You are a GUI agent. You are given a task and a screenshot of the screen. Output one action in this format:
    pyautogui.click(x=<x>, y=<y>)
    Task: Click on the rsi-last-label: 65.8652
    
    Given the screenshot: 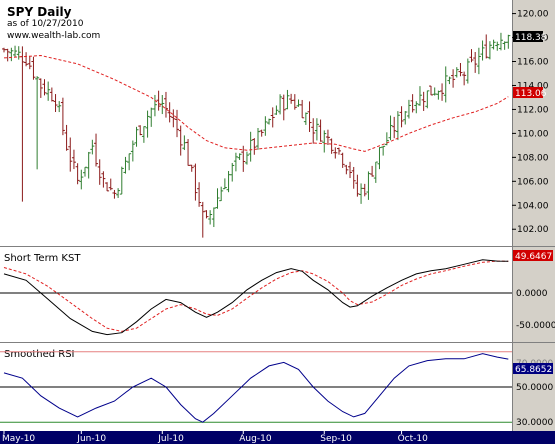 What is the action you would take?
    pyautogui.click(x=533, y=370)
    